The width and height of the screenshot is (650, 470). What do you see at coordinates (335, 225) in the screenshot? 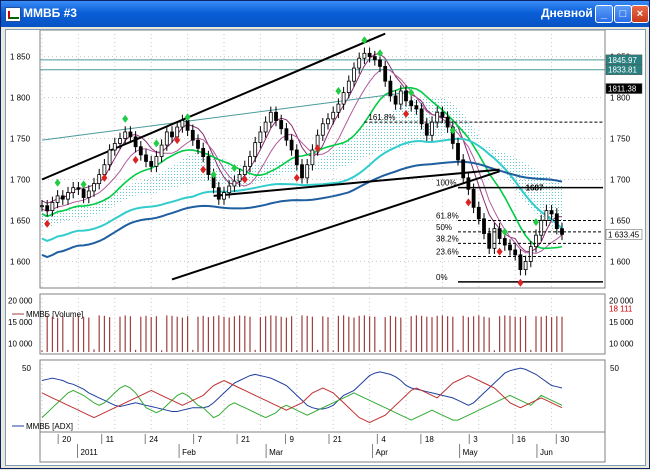
I see `lower-channel-line` at bounding box center [335, 225].